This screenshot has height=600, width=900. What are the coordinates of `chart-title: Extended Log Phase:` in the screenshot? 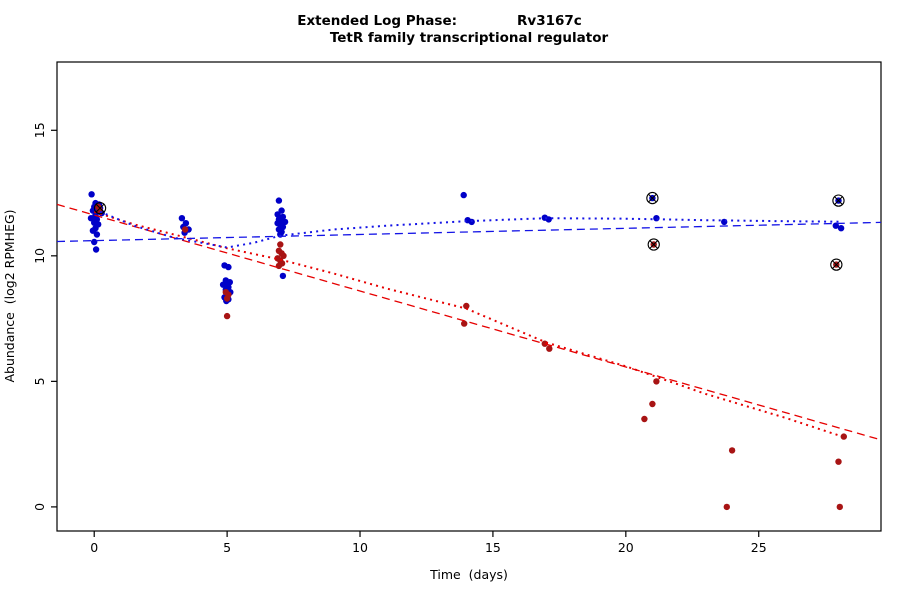 It's located at (377, 21).